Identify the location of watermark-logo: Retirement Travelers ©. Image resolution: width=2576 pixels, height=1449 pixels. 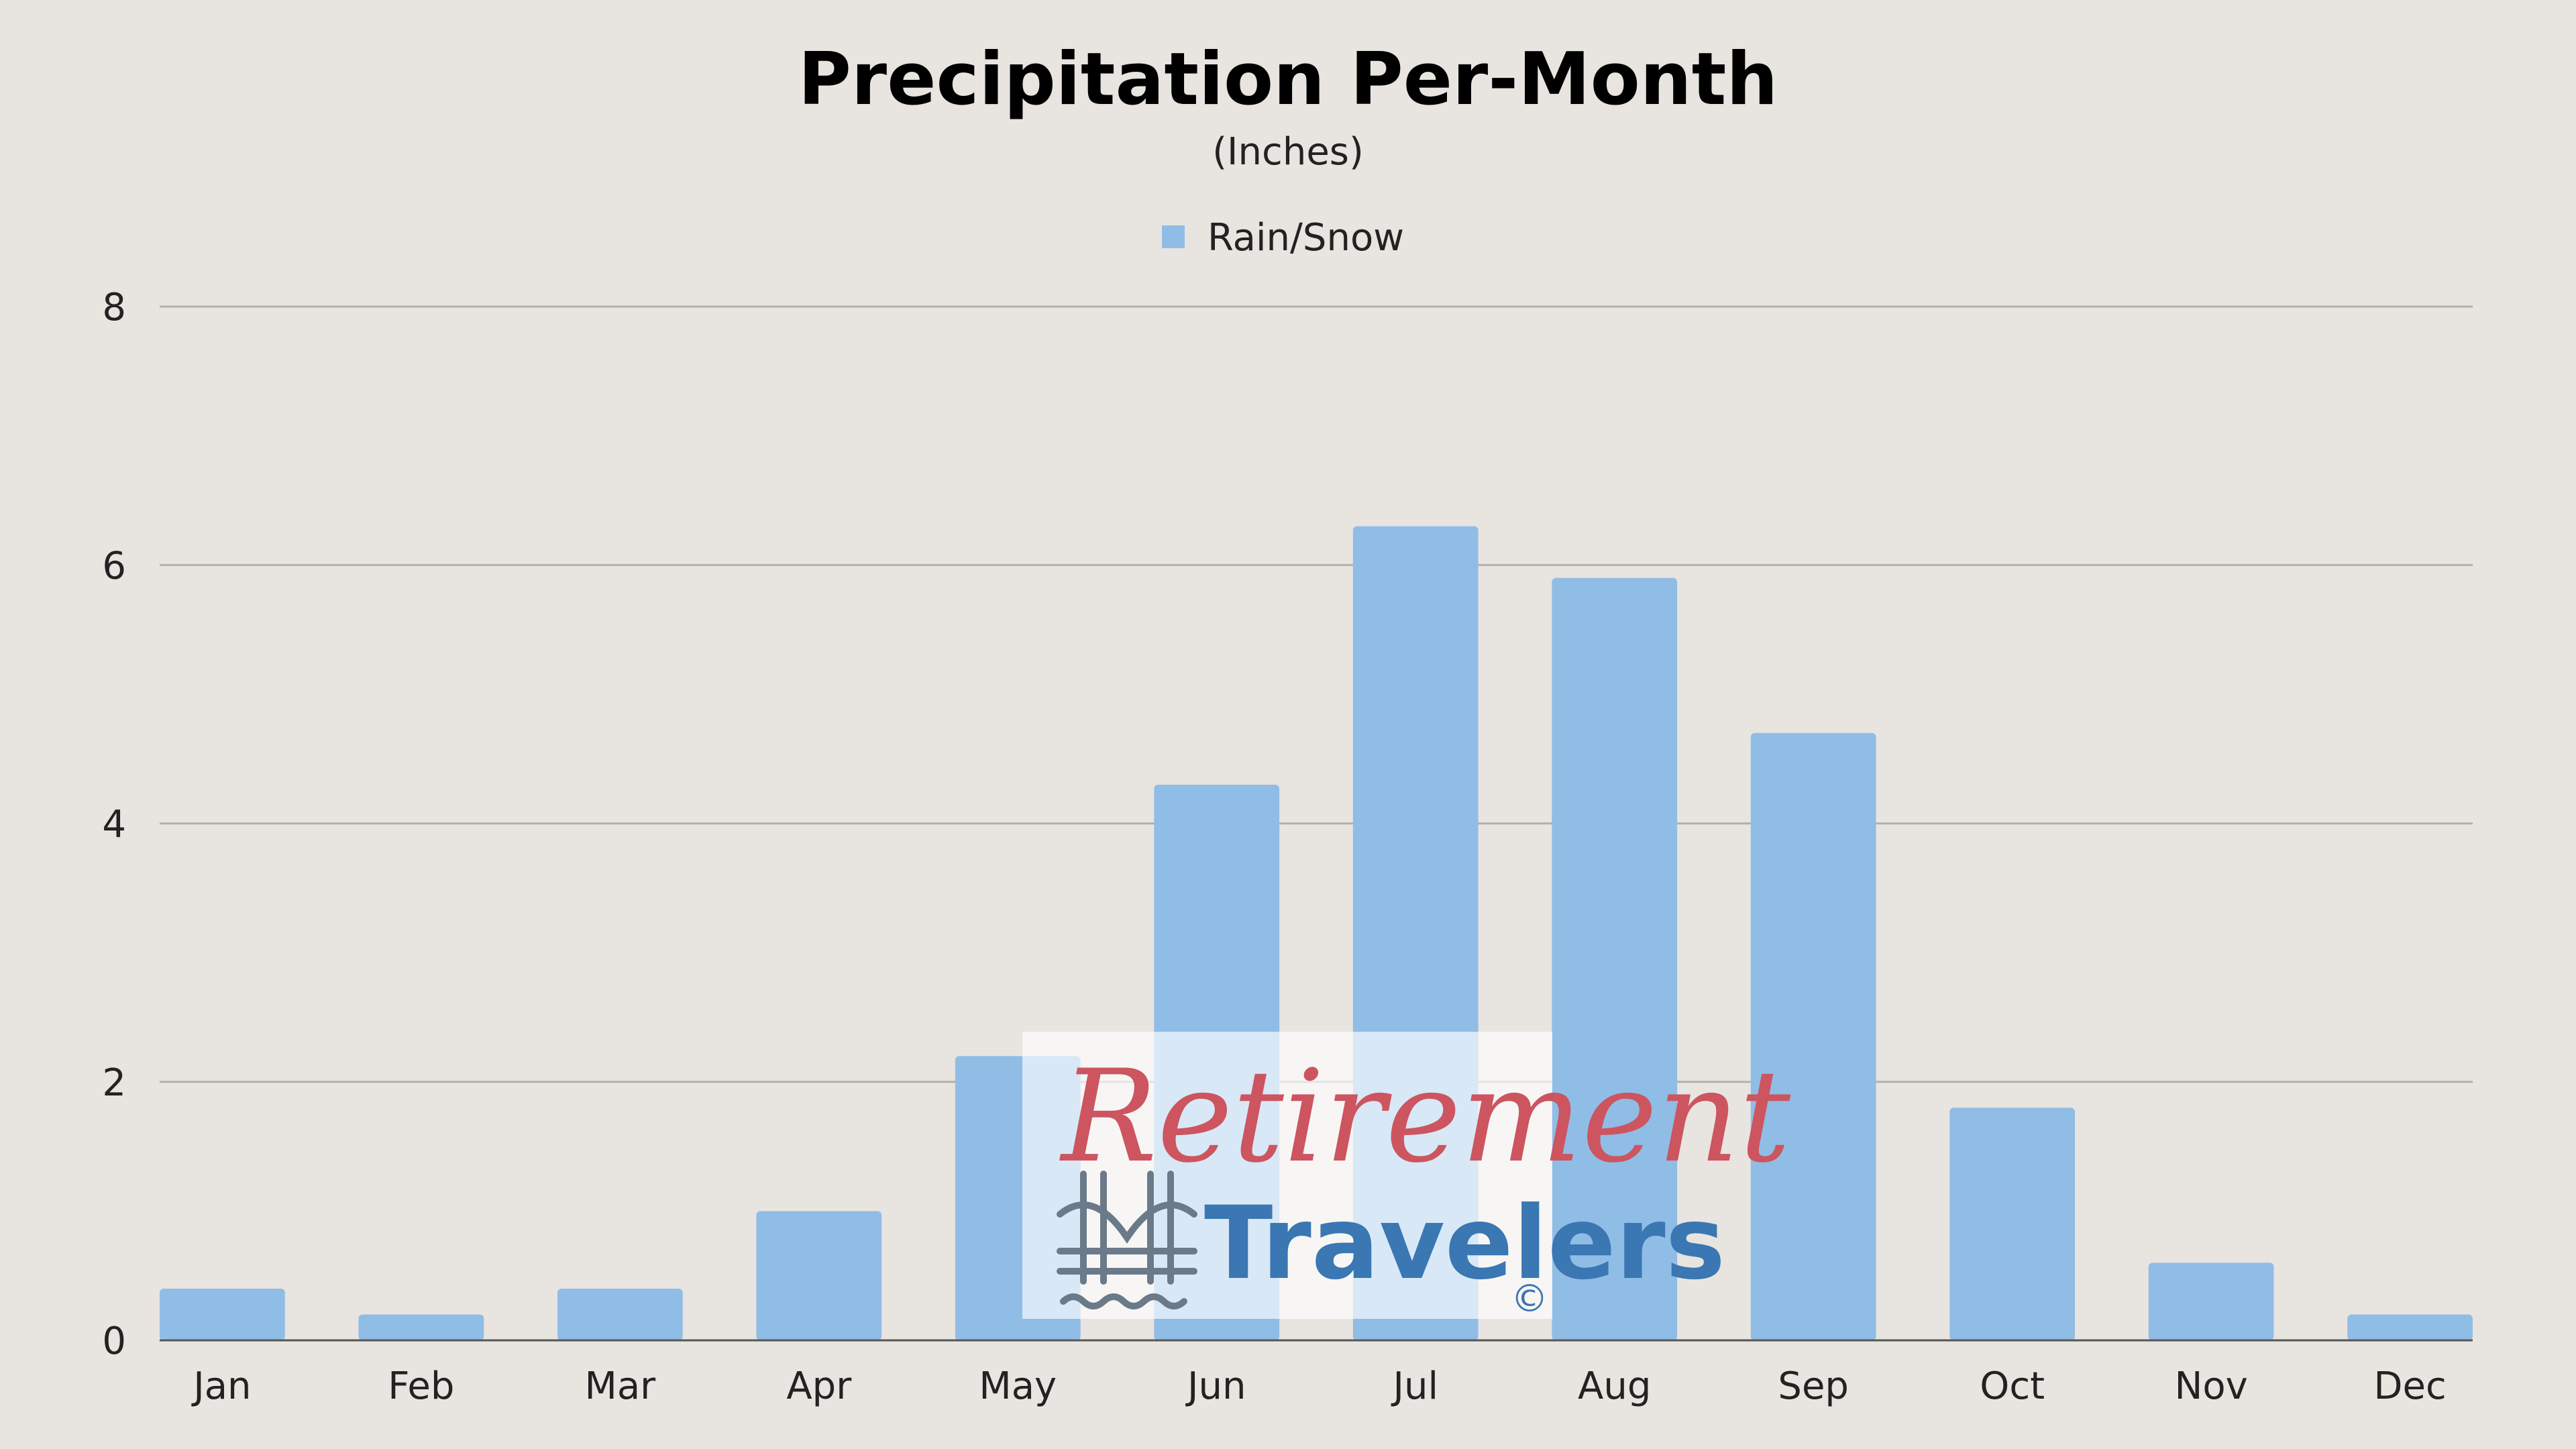
(1406, 1176).